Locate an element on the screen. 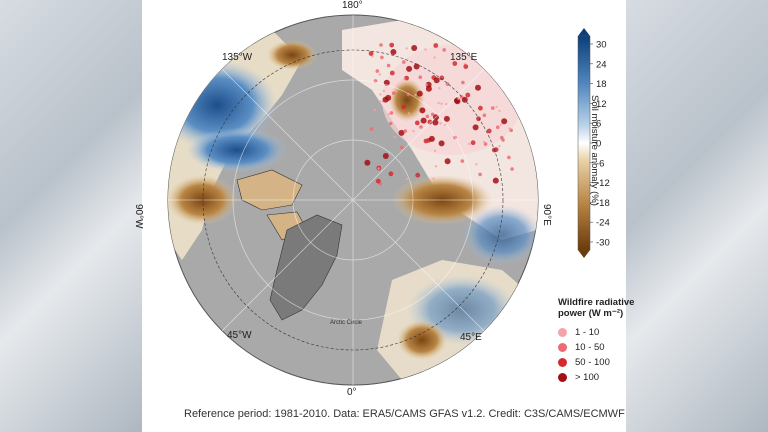 This screenshot has width=768, height=432. legend-item-label: 50 - 100 is located at coordinates (592, 362).